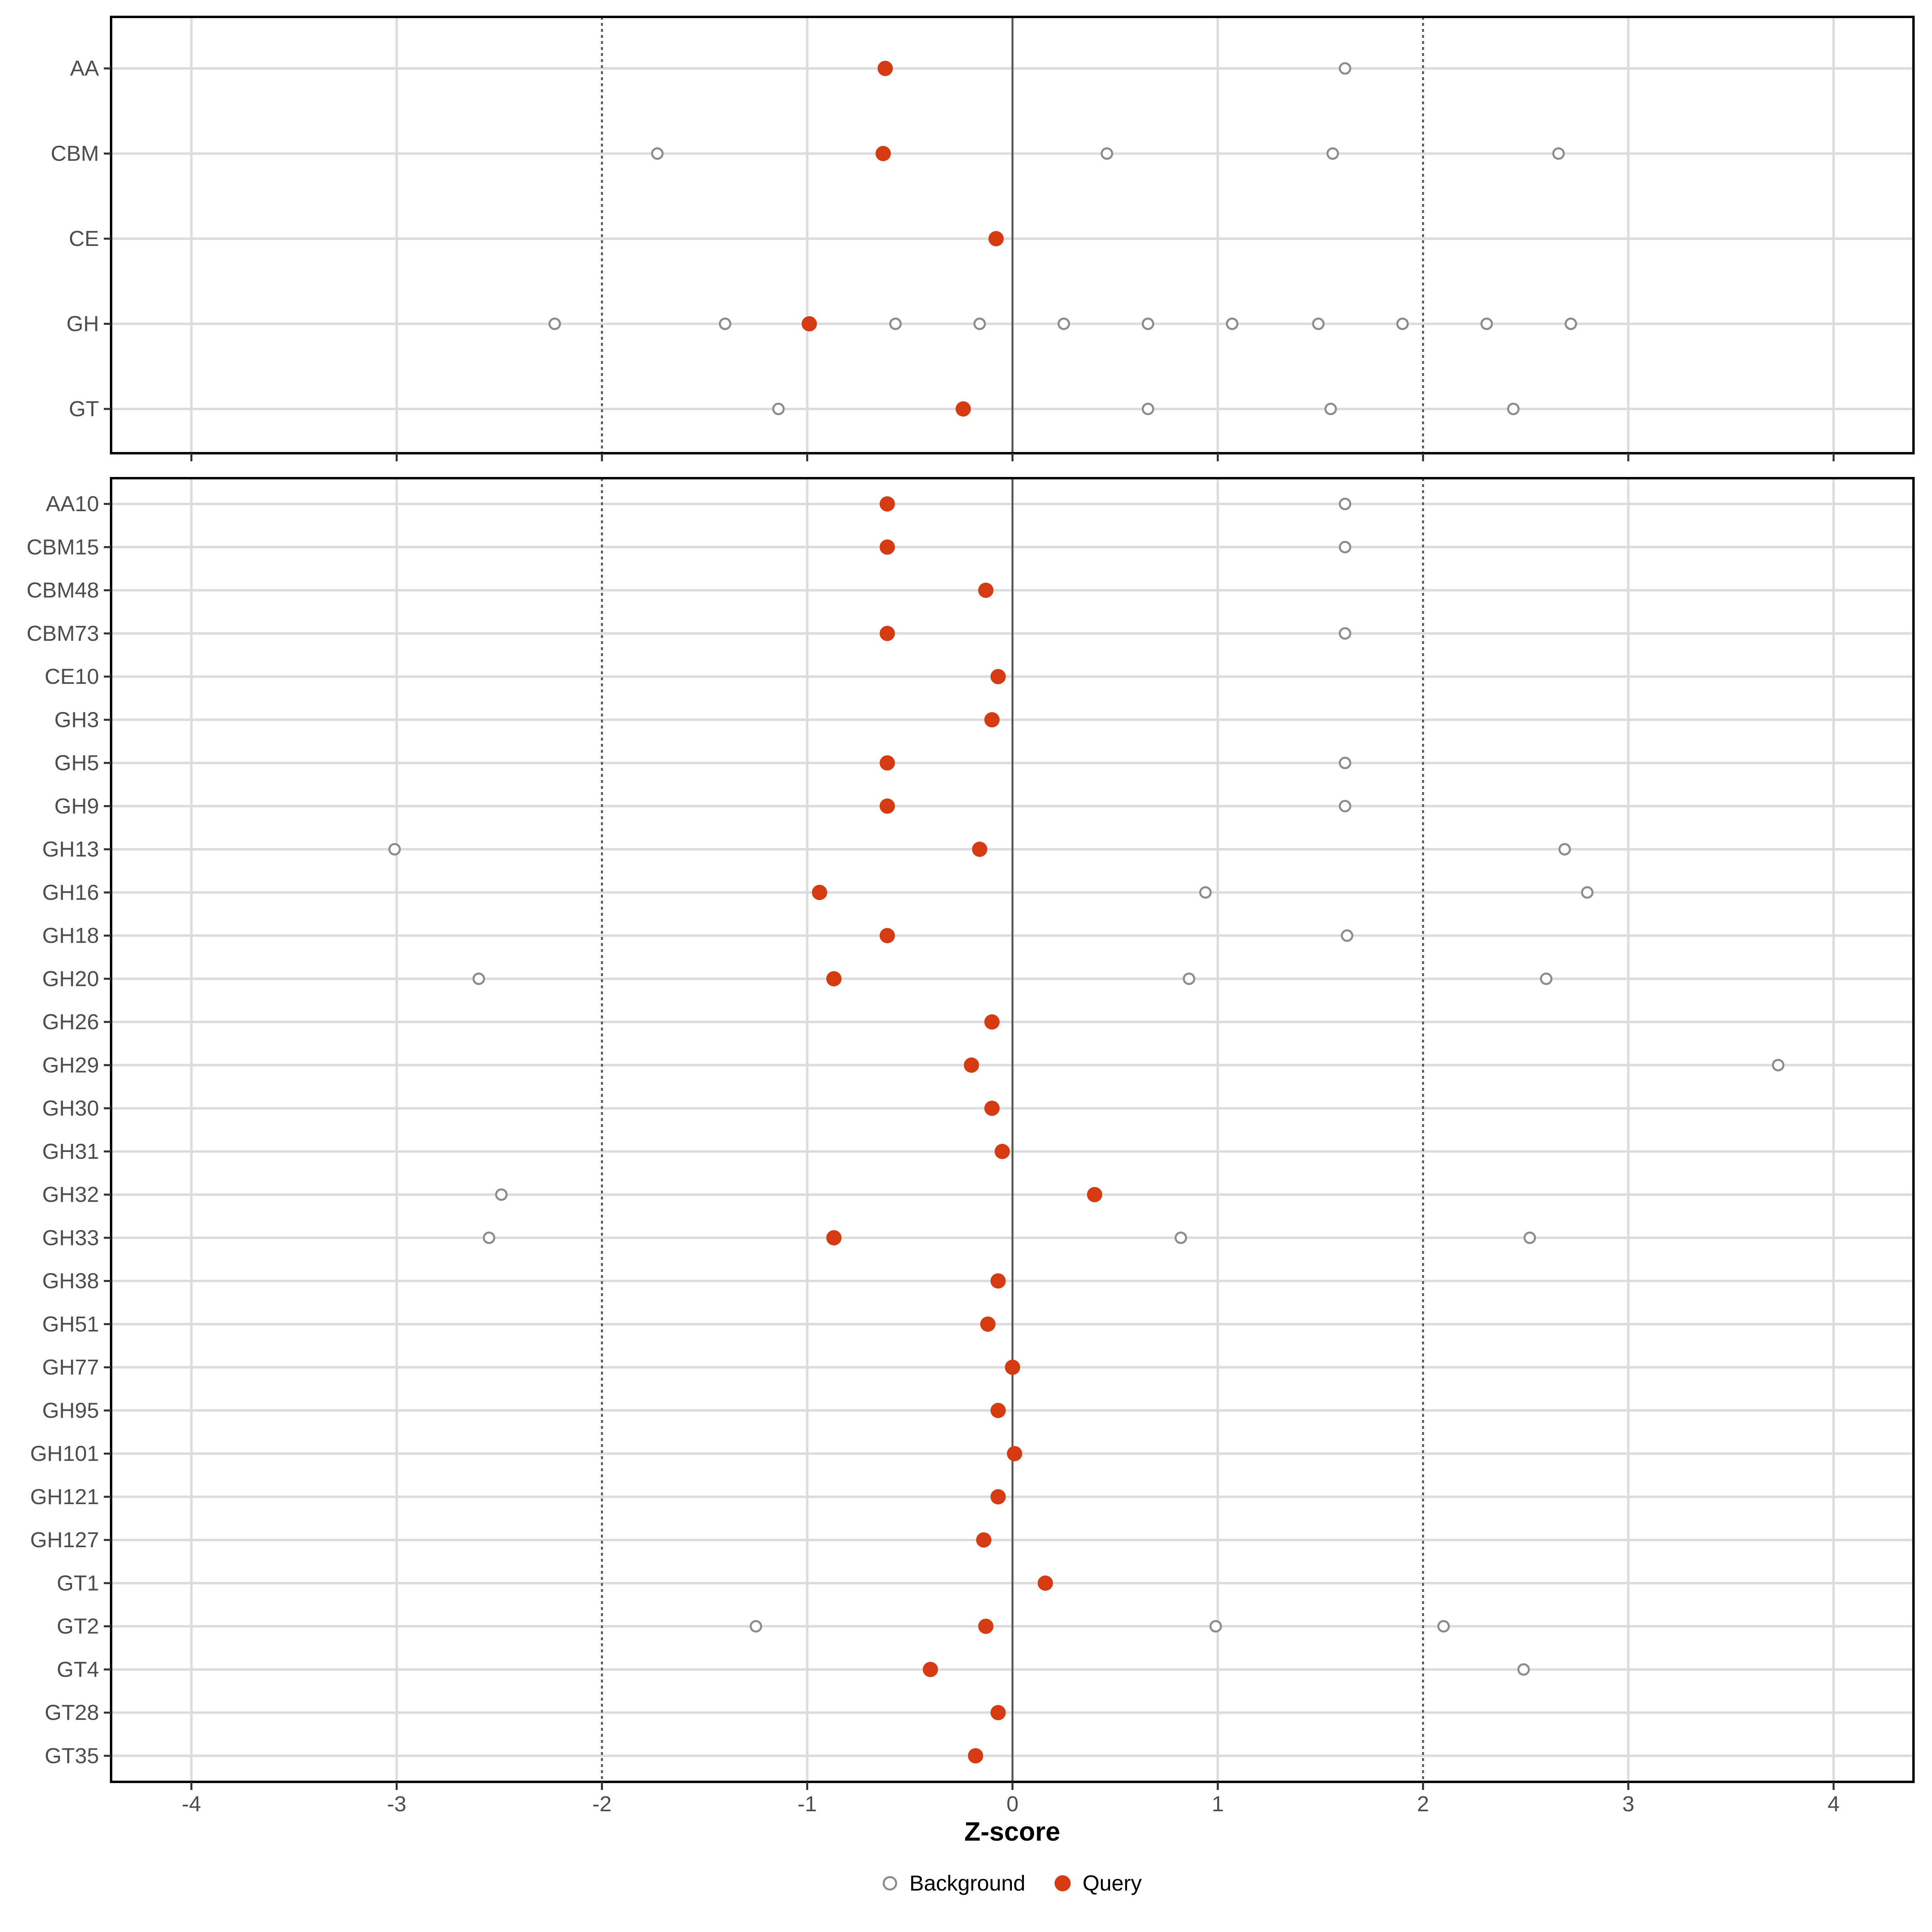 This screenshot has width=1932, height=1932. What do you see at coordinates (1423, 1804) in the screenshot?
I see `x-tick-label: 2` at bounding box center [1423, 1804].